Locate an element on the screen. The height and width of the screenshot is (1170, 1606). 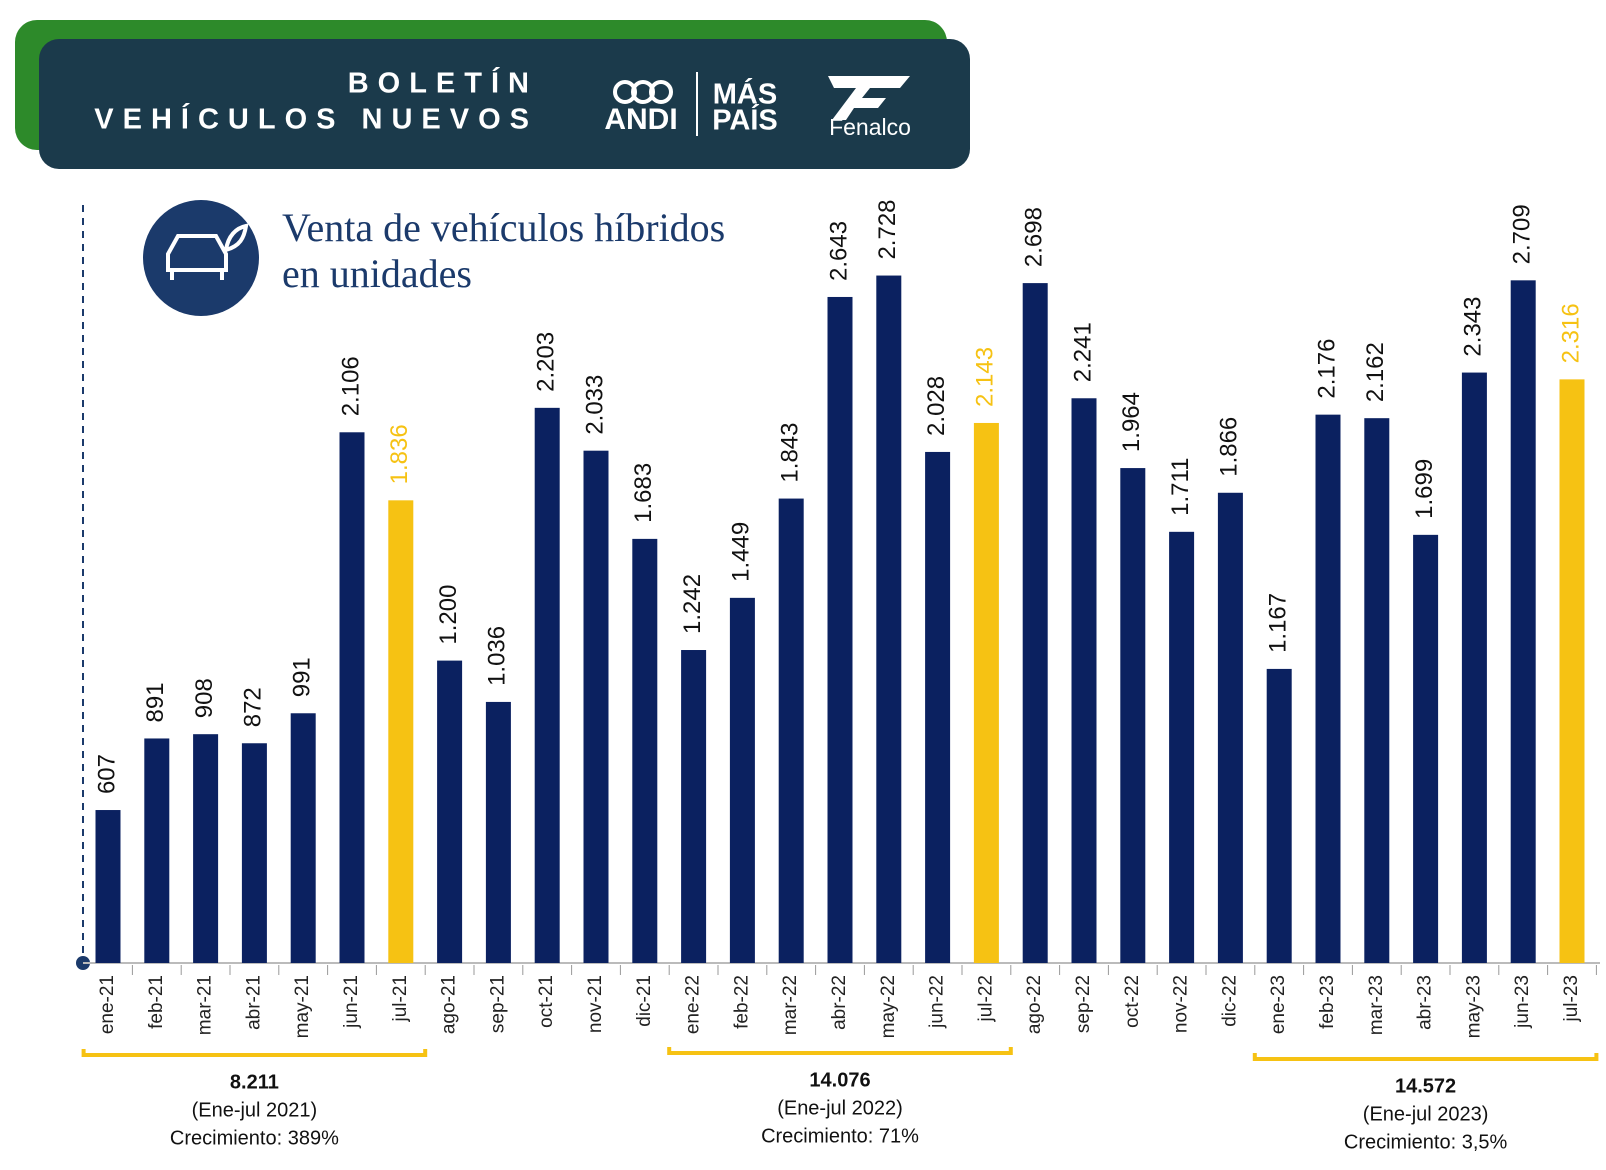
value-label: 908 is located at coordinates (204, 698).